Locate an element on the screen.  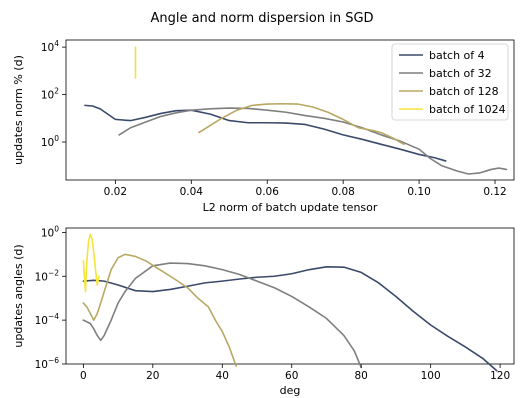
bottom-plot-x-axis-label: deg is located at coordinates (290, 390).